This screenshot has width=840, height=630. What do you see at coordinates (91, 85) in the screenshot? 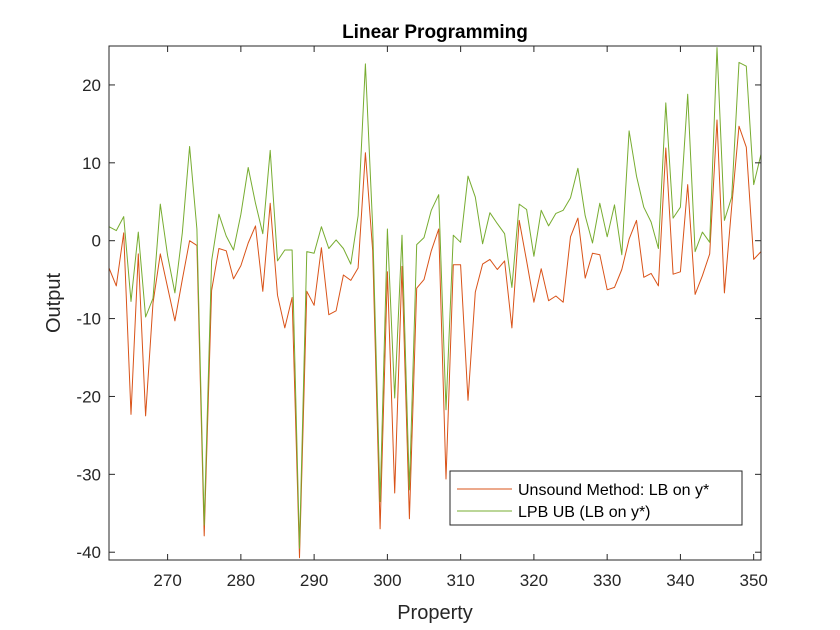
I see `y-tick-label: 20` at bounding box center [91, 85].